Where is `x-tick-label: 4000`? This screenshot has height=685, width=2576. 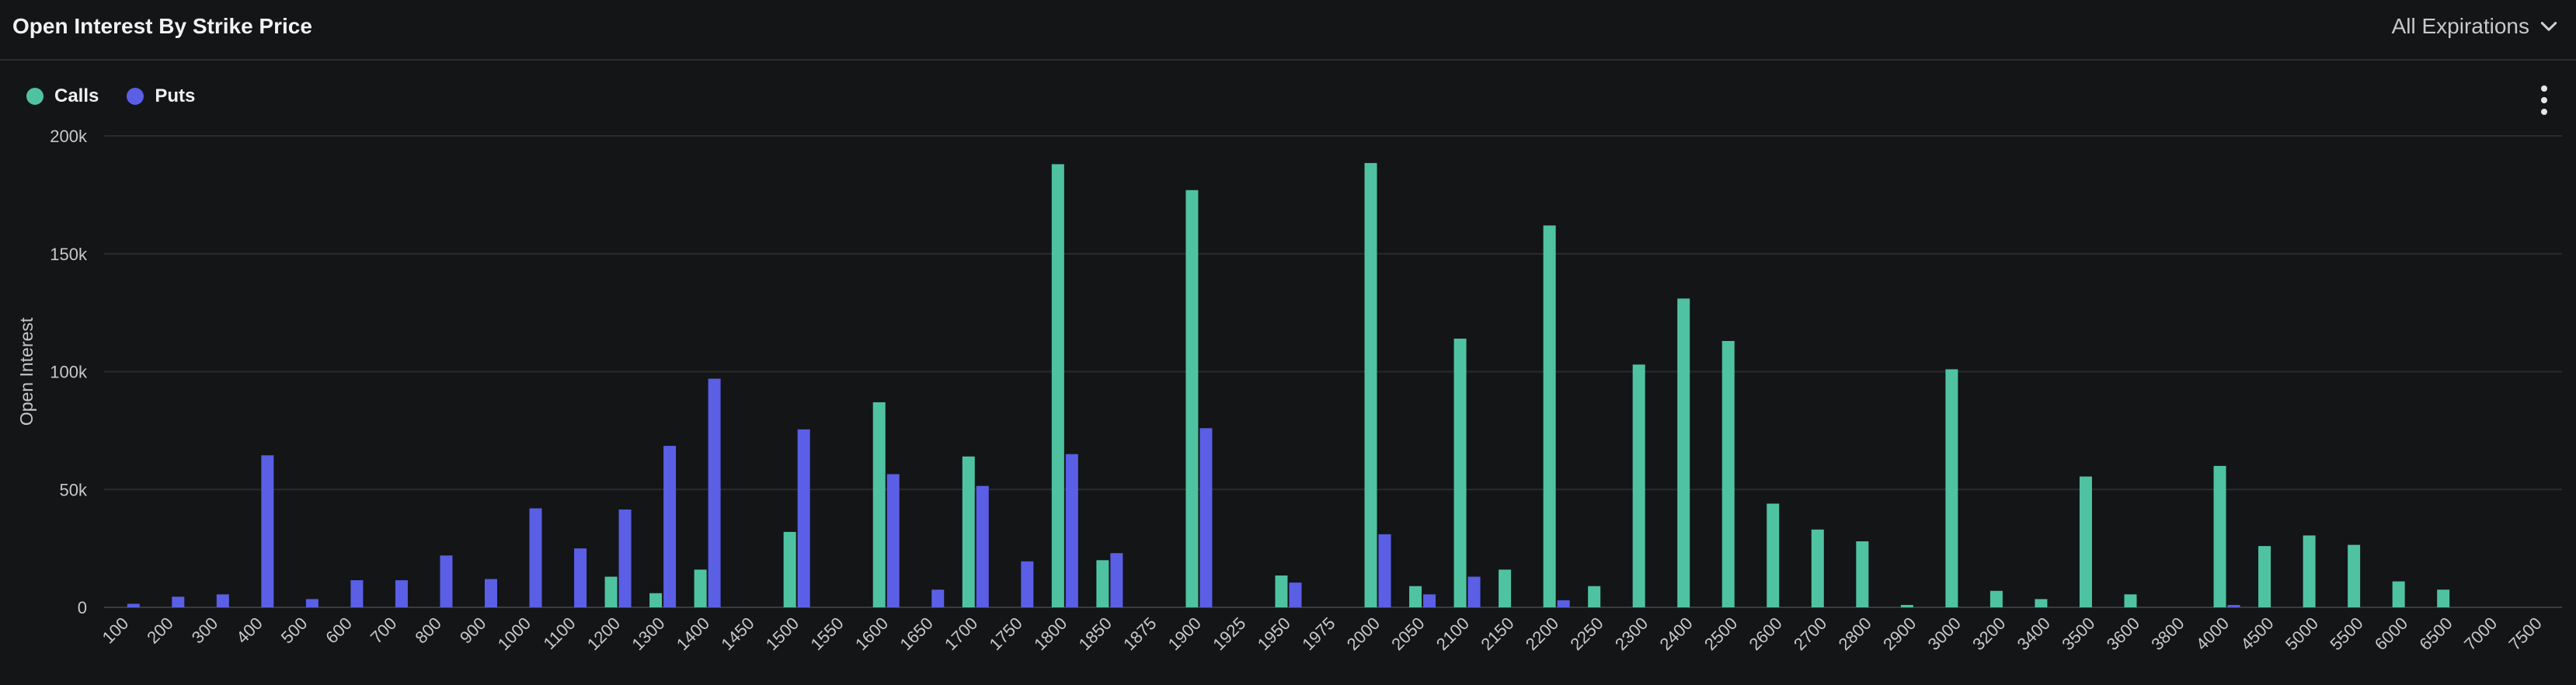
x-tick-label: 4000 is located at coordinates (2212, 634).